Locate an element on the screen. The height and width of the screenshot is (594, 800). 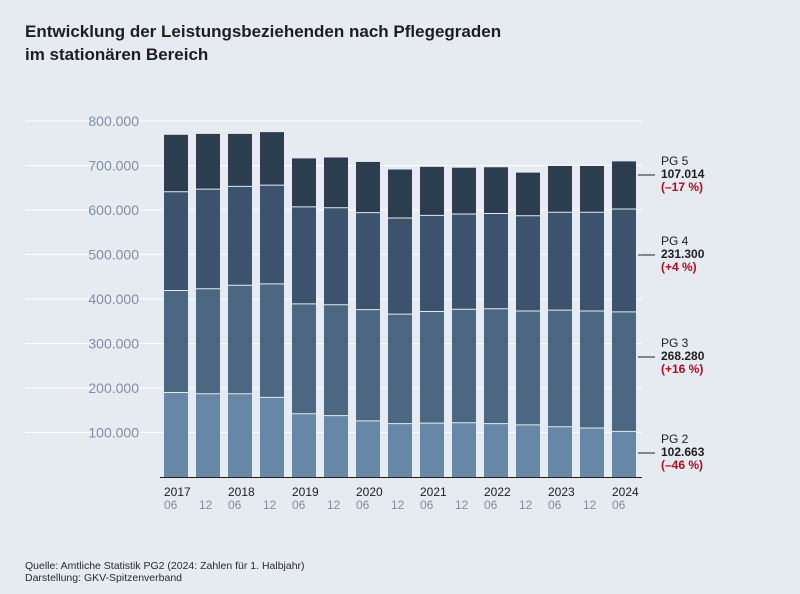
annotation-value-pg2: 102.663 is located at coordinates (683, 452).